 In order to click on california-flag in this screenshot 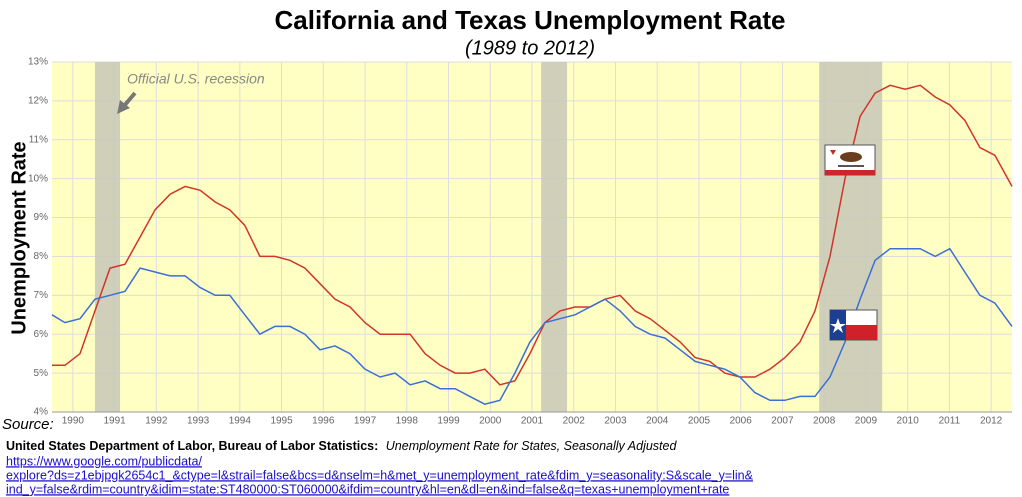, I will do `click(850, 160)`.